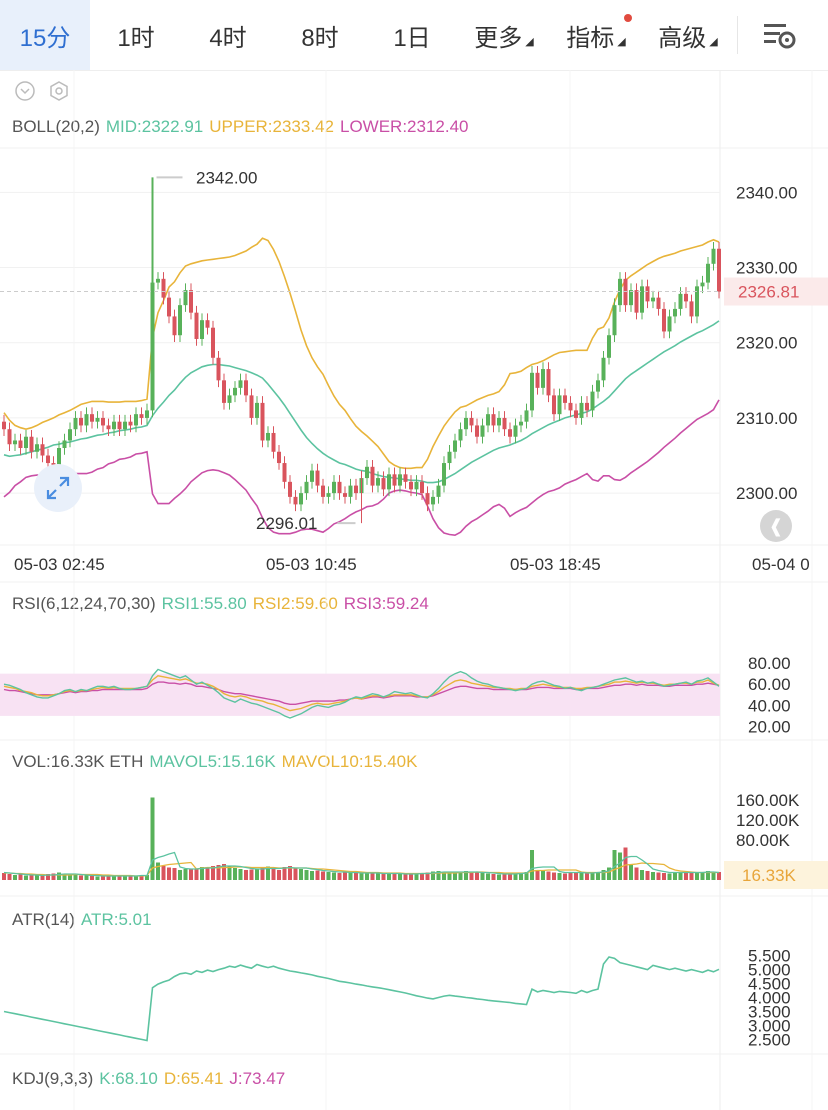 This screenshot has width=828, height=1110. Describe the element at coordinates (780, 35) in the screenshot. I see `chart-settings-icon` at that location.